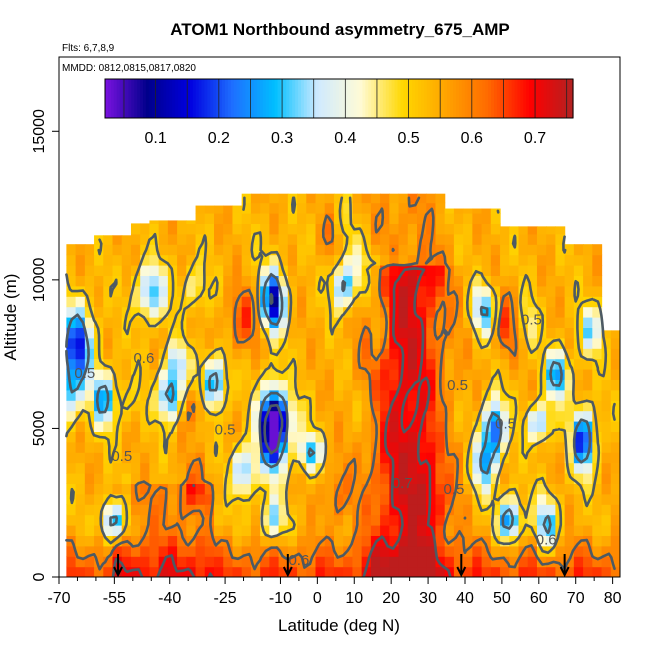  I want to click on y-tick-label: 10000, so click(39, 280).